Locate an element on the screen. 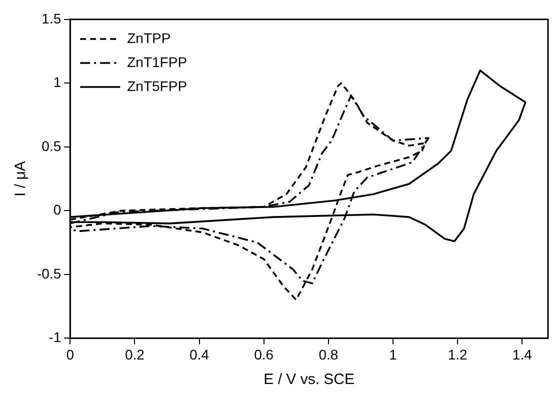 This screenshot has height=401, width=558. x-axis-title: E / V vs. SCE is located at coordinates (309, 379).